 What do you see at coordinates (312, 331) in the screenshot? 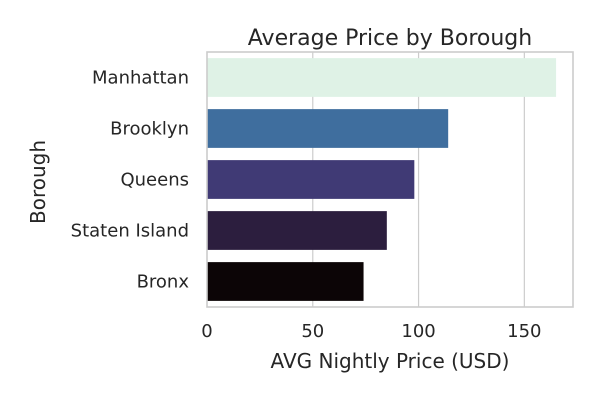
I see `x-tick-label: 50` at bounding box center [312, 331].